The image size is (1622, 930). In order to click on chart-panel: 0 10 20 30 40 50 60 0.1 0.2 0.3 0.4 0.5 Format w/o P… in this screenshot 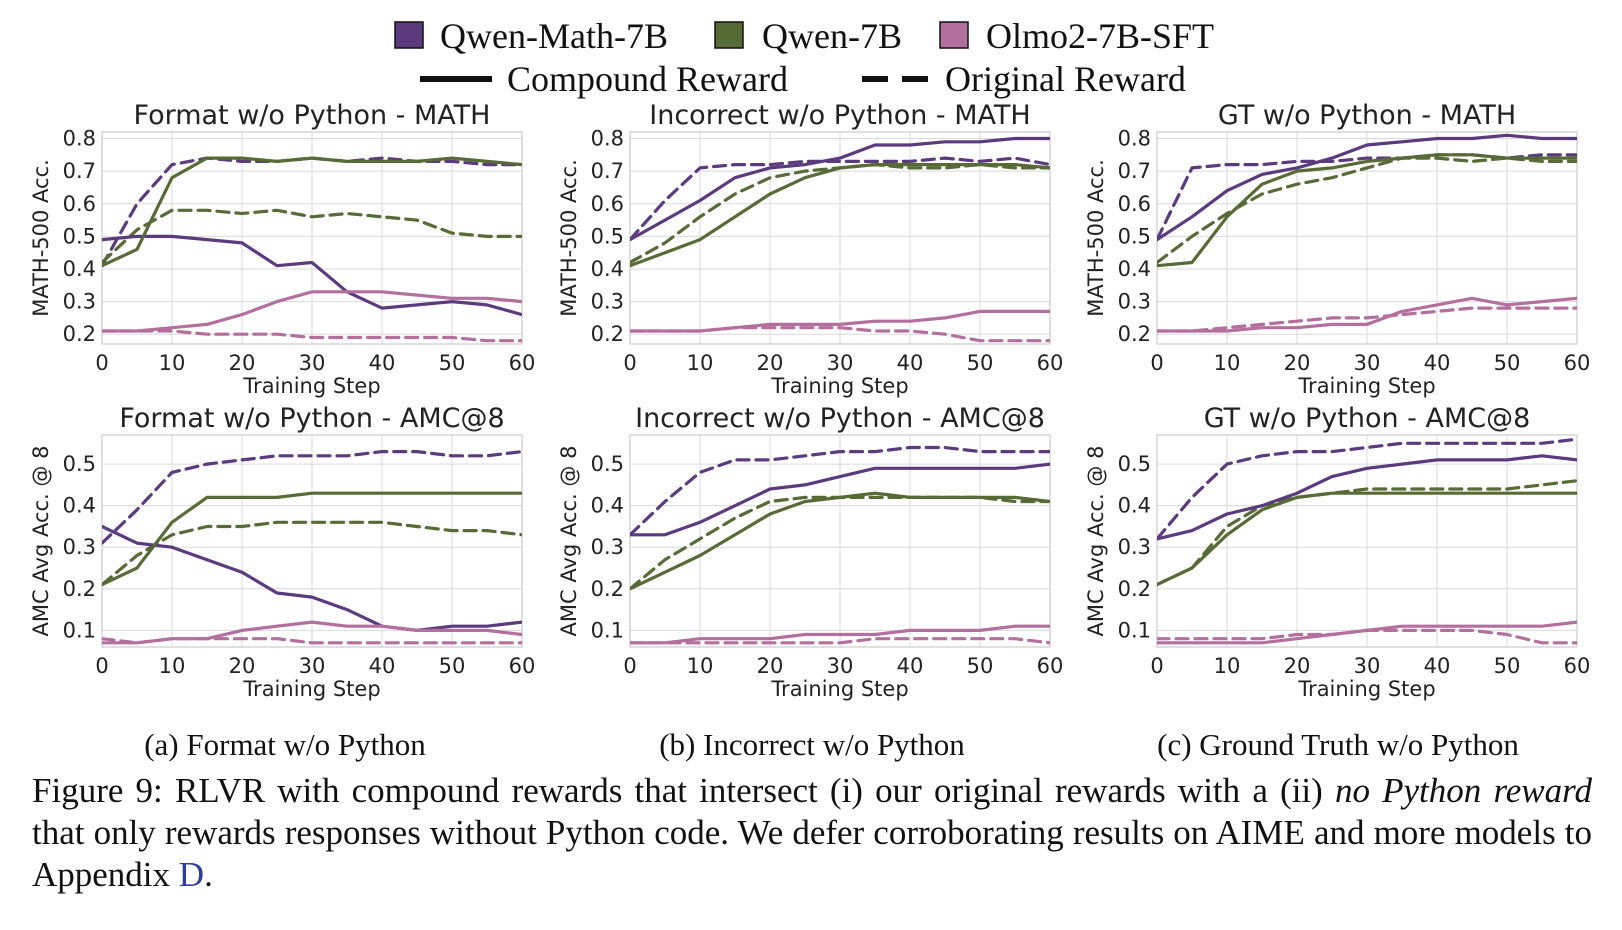, I will do `click(282, 552)`.